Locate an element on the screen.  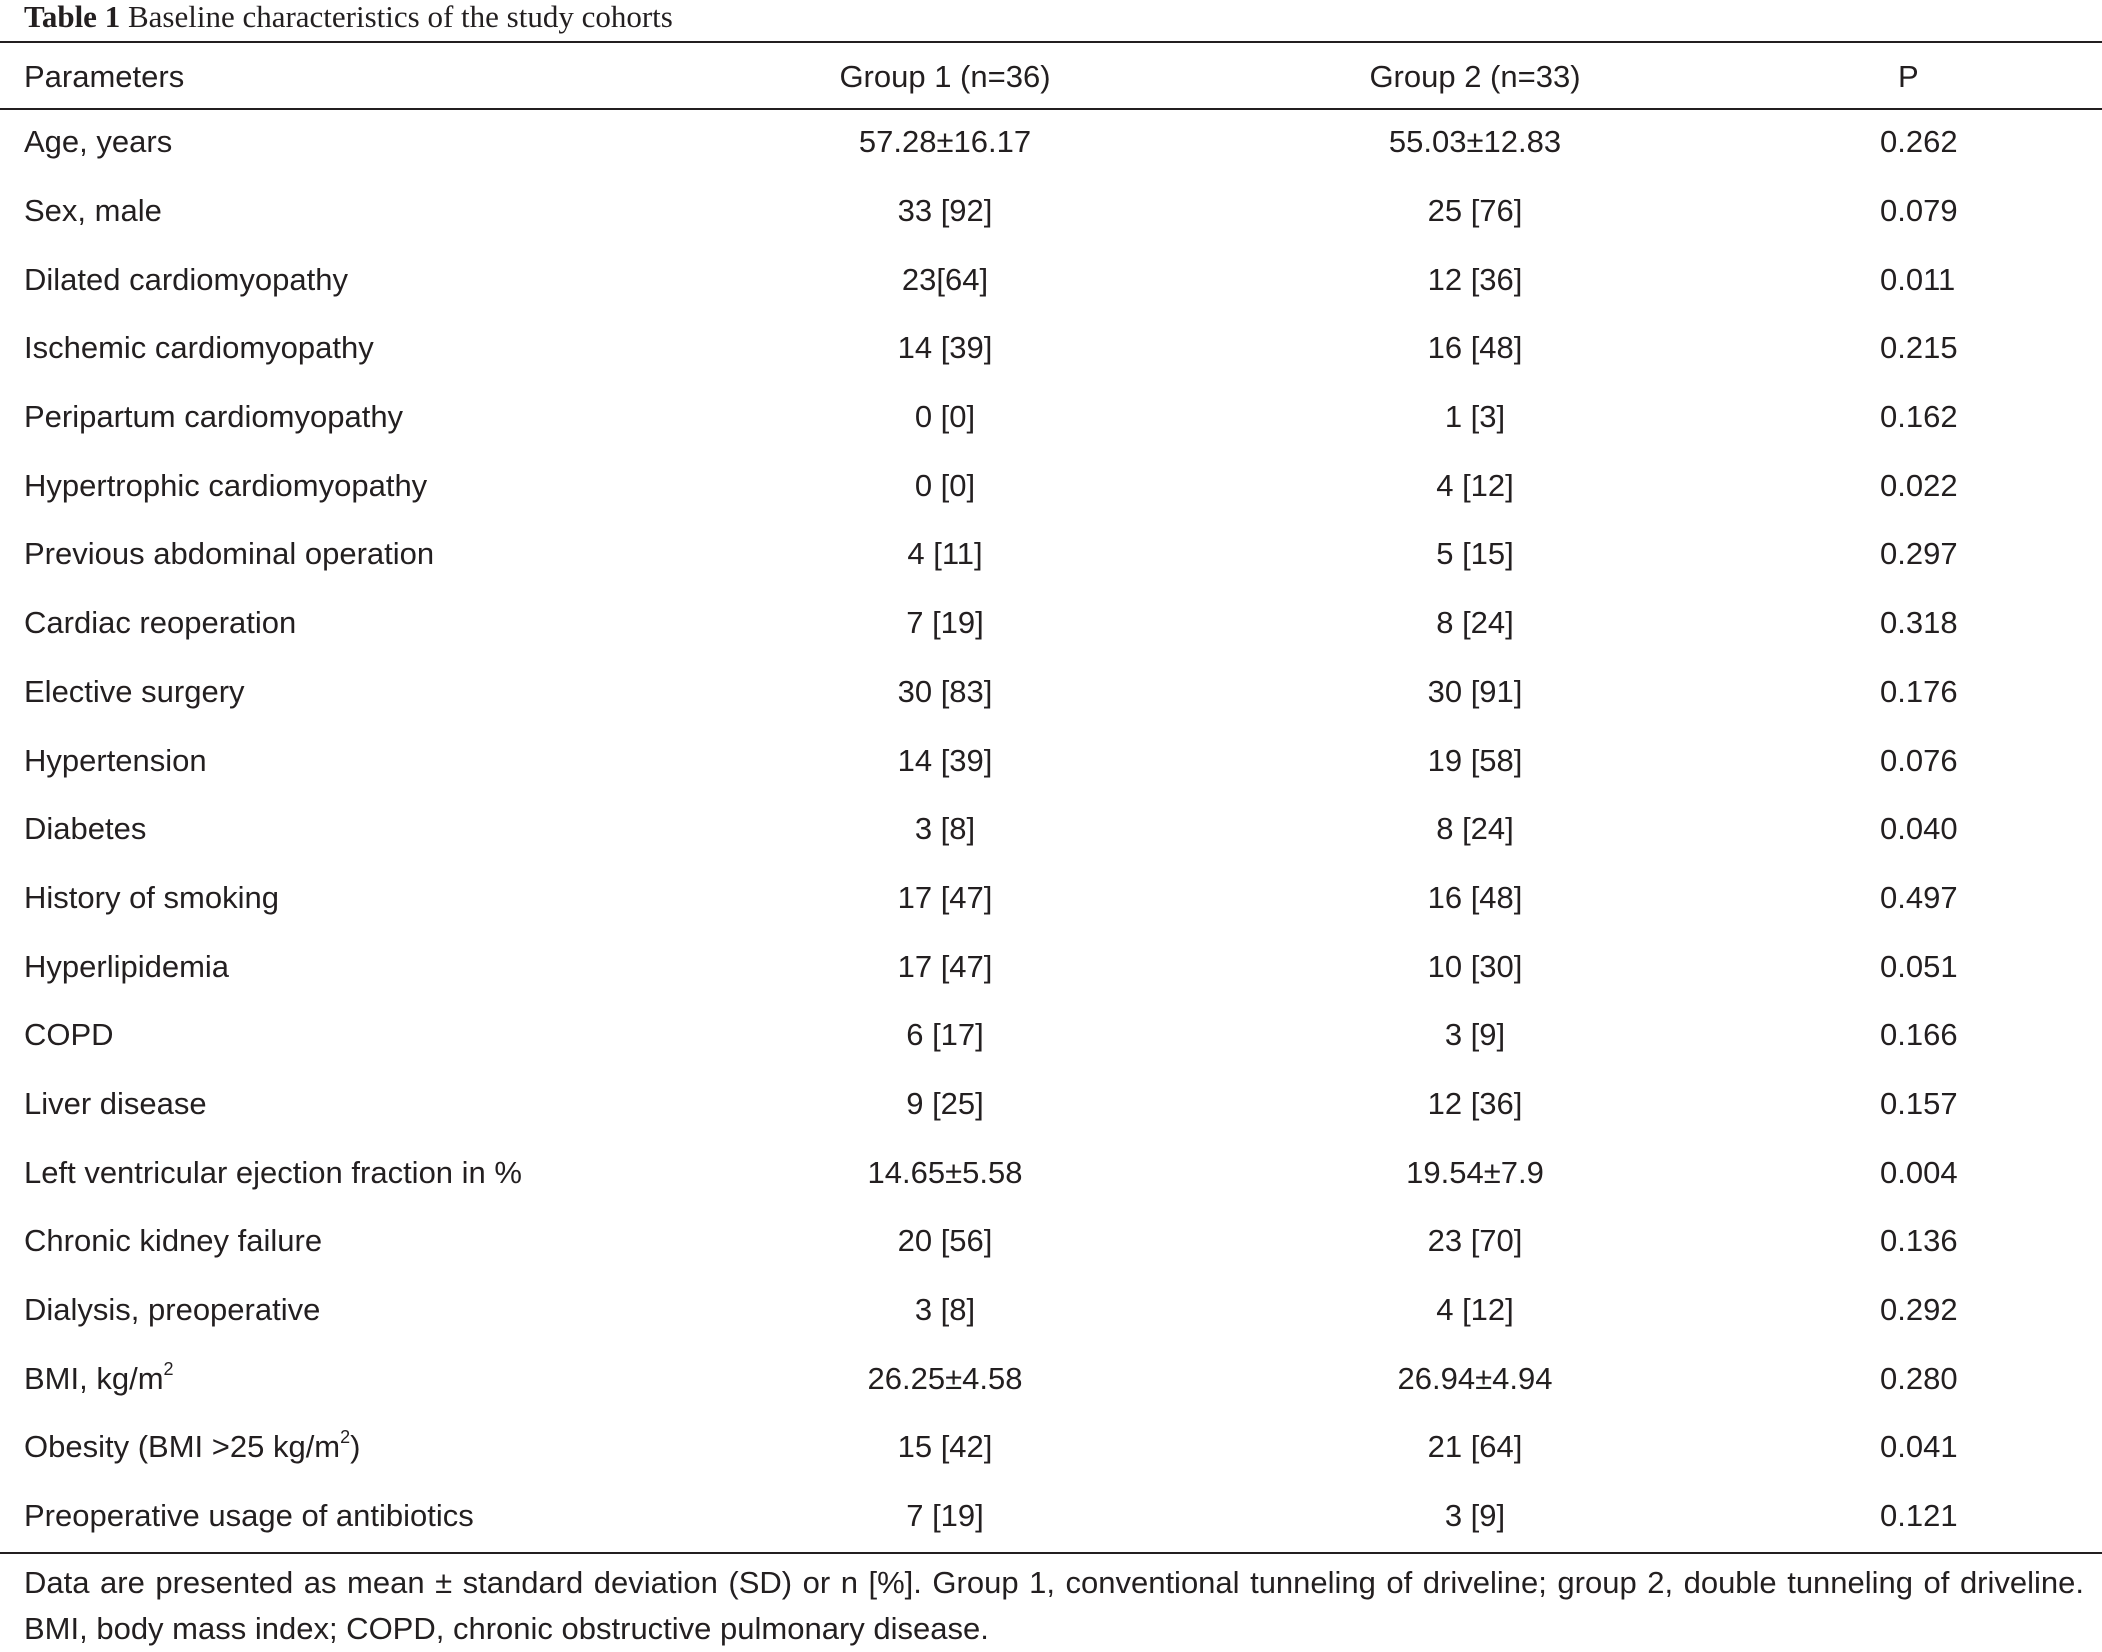
table-row: Dilated cardiomyopathy 23[64] 12 [36] 0.011 is located at coordinates (1051, 279).